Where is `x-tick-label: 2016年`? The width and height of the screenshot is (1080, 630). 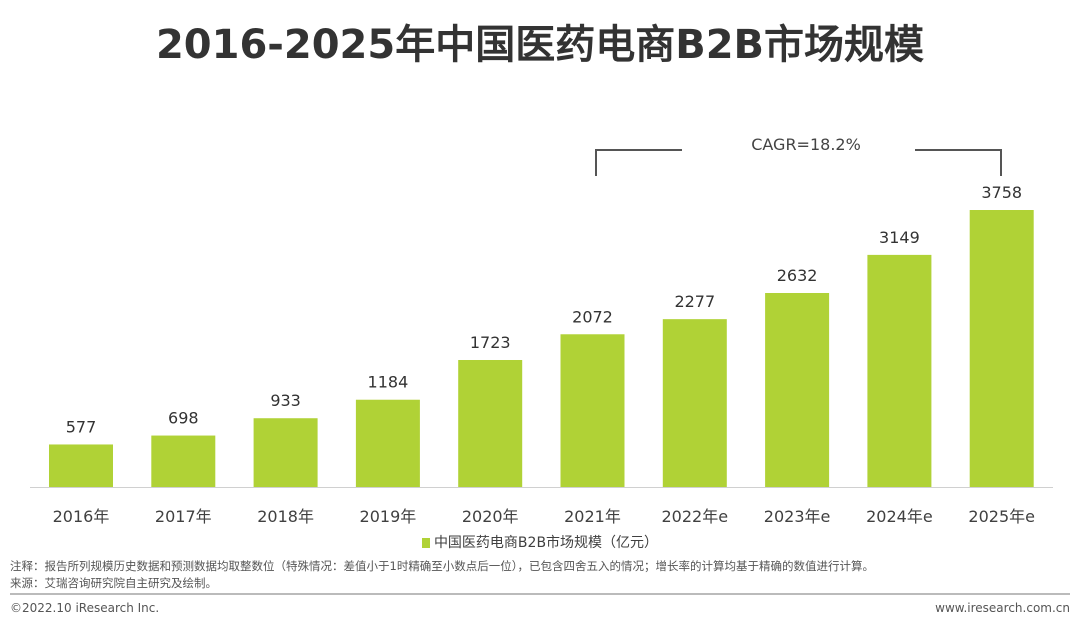 x-tick-label: 2016年 is located at coordinates (81, 516).